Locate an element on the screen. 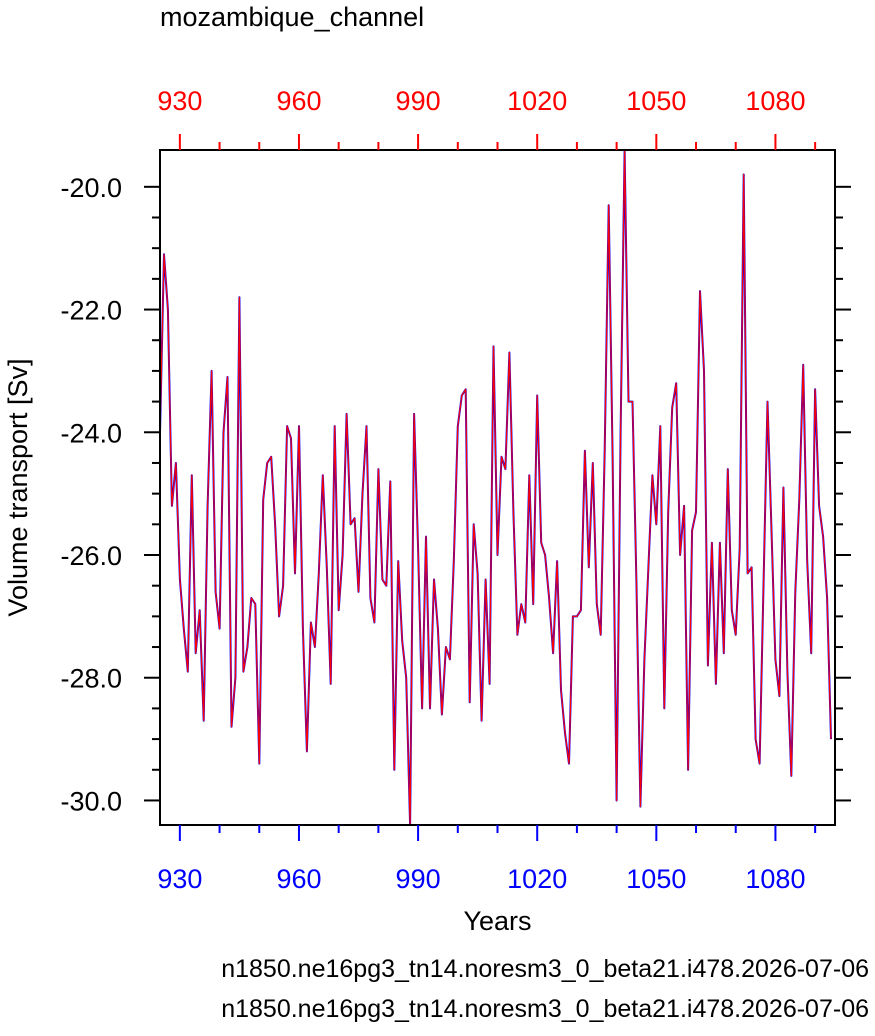 This screenshot has height=1036, width=875. right-y-axis is located at coordinates (843, 493).